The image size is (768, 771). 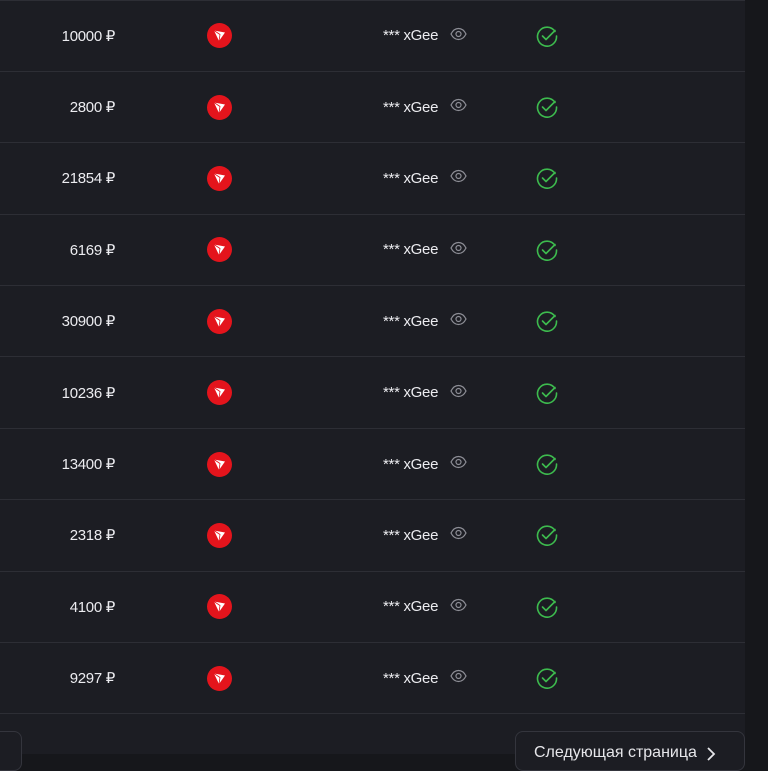 I want to click on amount: 10236 ₽, so click(x=88, y=393).